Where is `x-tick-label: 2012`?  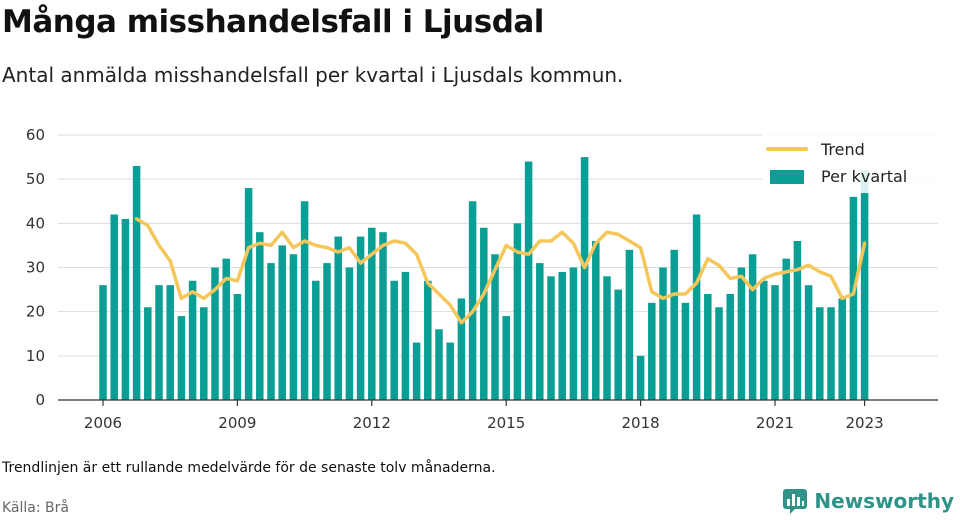
x-tick-label: 2012 is located at coordinates (372, 423).